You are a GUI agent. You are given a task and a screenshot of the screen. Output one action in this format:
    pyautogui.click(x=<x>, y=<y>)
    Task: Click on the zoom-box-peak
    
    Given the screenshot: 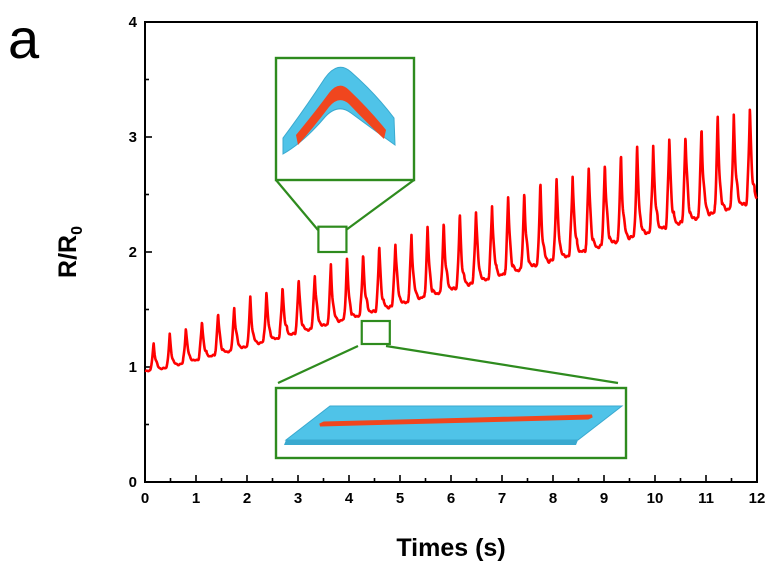 What is the action you would take?
    pyautogui.click(x=332, y=239)
    